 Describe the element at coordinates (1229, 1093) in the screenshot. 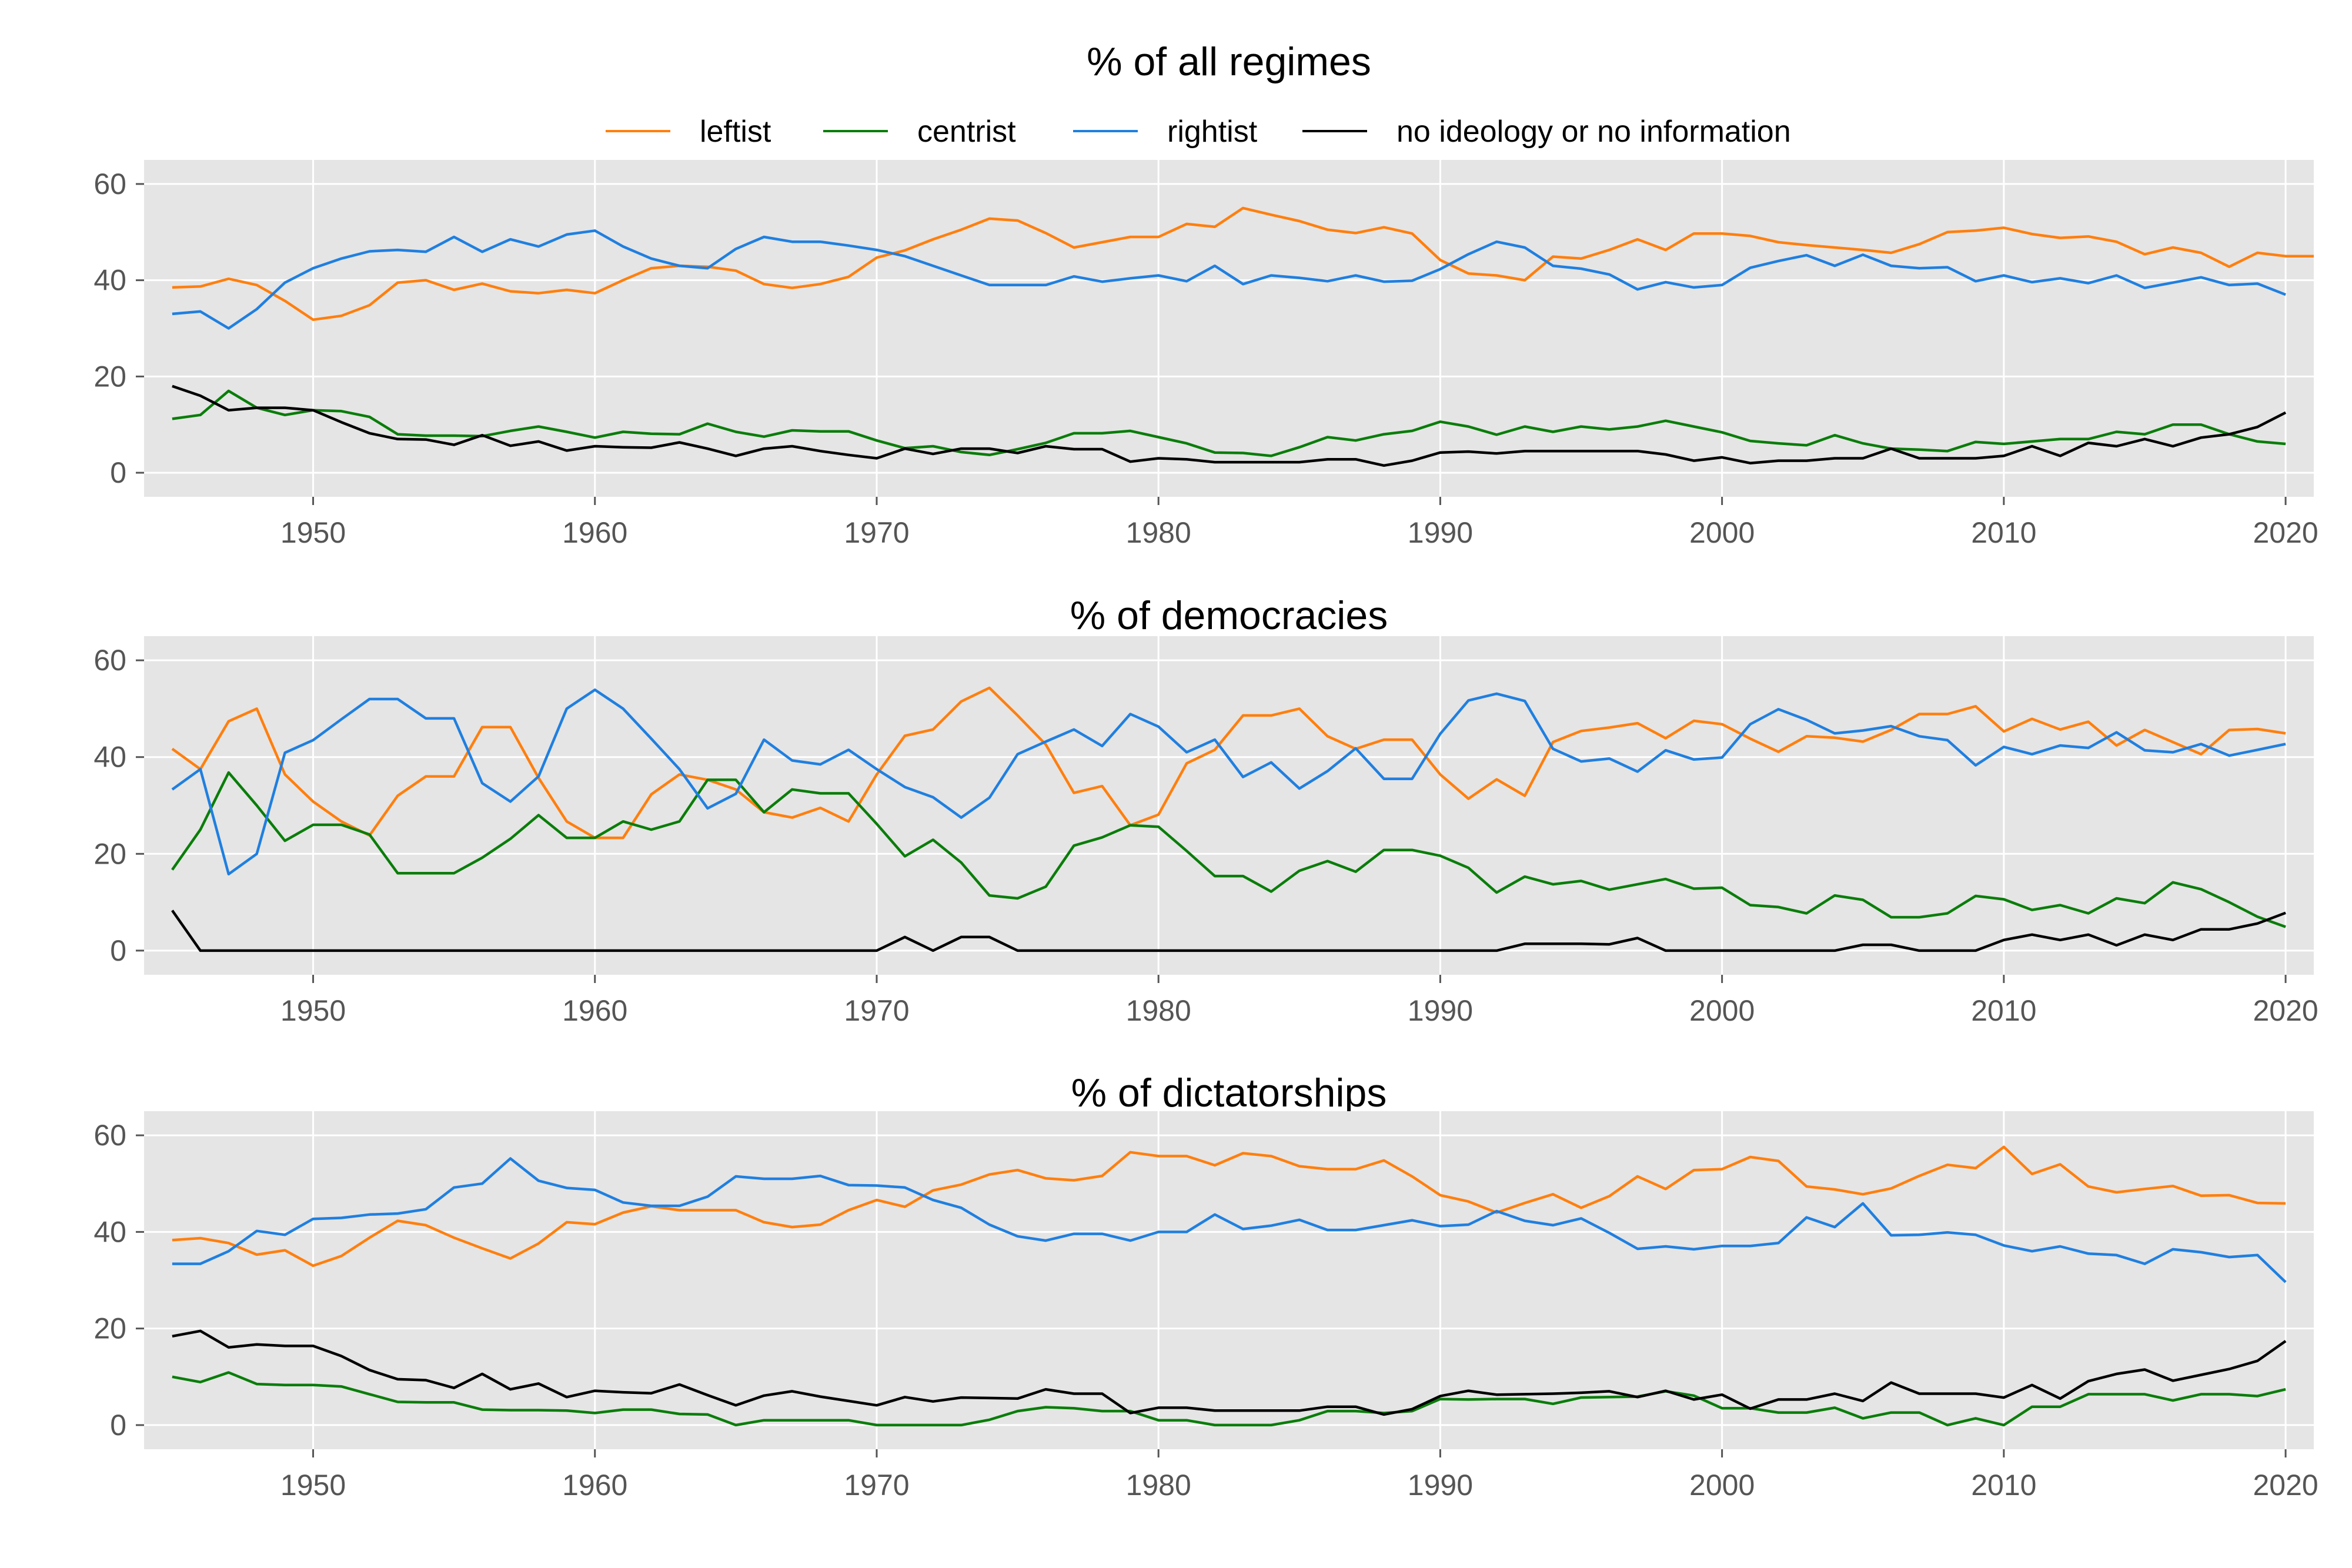

I see `panel-title: % of dictatorships` at that location.